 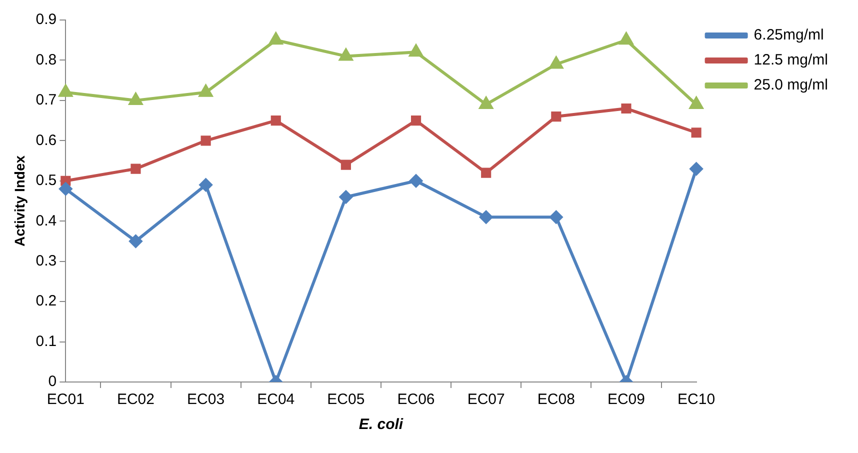 What do you see at coordinates (52, 381) in the screenshot?
I see `y-tick-label: 0` at bounding box center [52, 381].